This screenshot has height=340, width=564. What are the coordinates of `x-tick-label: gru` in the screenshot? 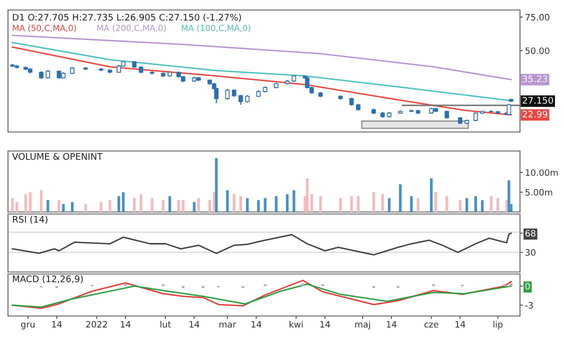 It's located at (27, 326).